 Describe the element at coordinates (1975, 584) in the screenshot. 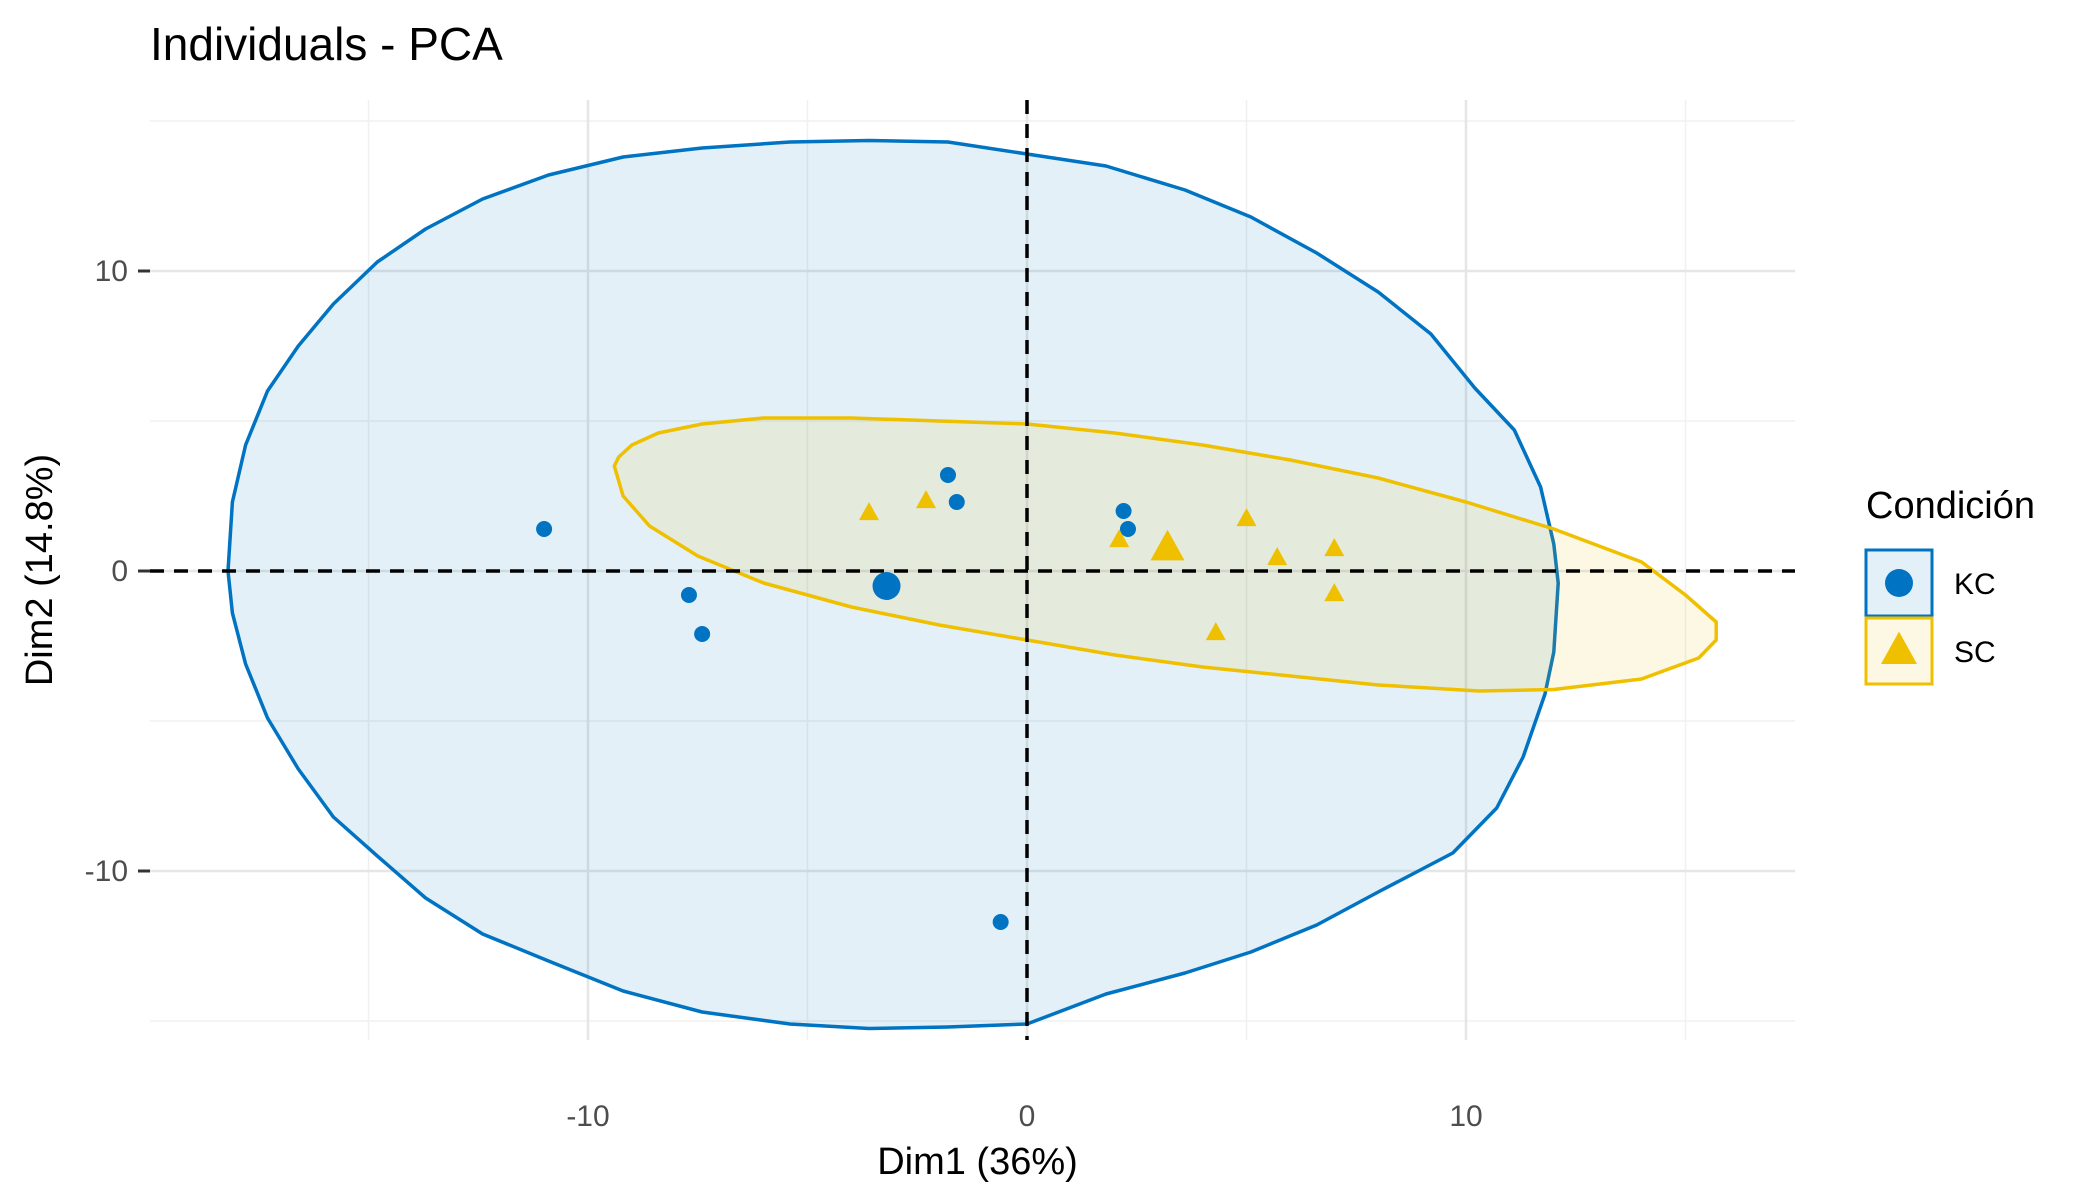

I see `legend-label-kc: KC` at that location.